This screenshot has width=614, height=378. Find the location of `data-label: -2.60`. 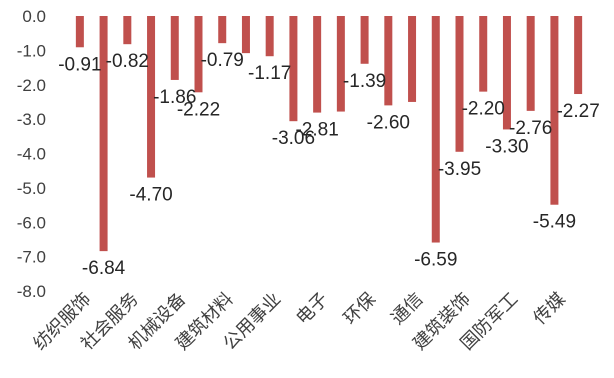

data-label: -2.60 is located at coordinates (388, 122).